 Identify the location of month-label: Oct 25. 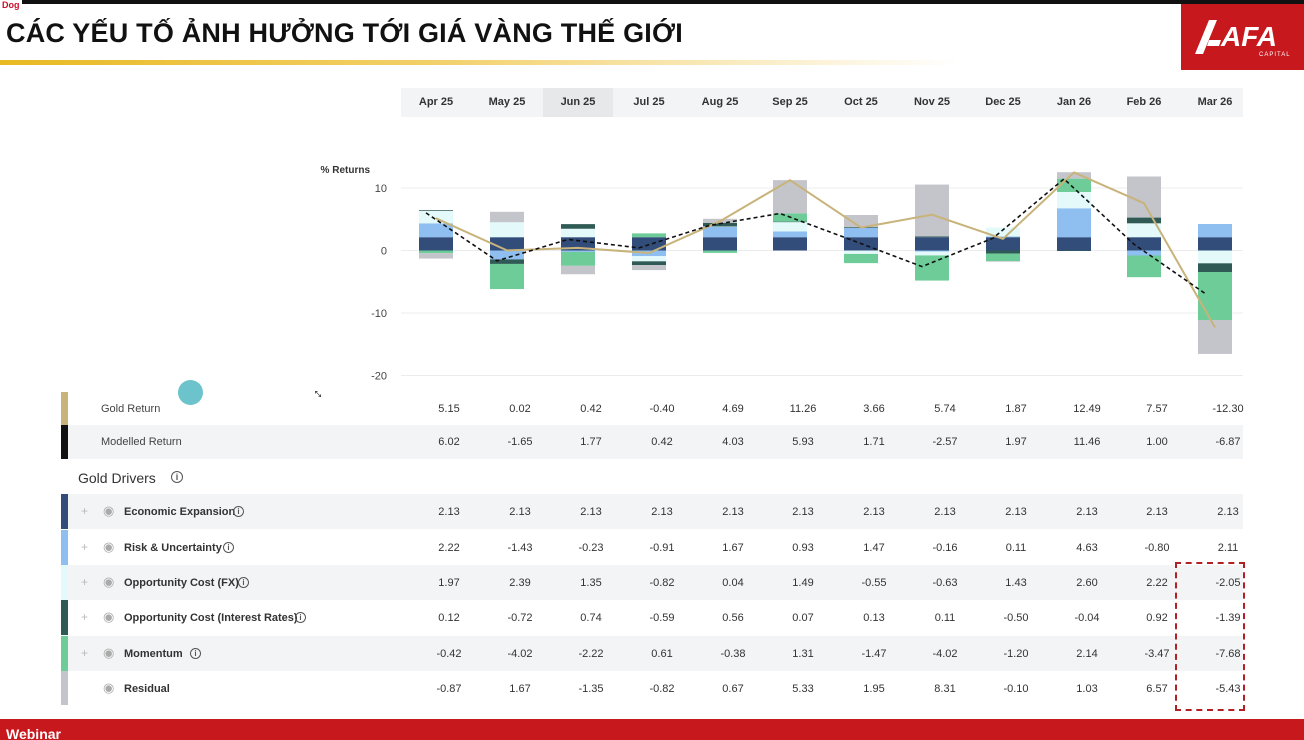
(861, 102).